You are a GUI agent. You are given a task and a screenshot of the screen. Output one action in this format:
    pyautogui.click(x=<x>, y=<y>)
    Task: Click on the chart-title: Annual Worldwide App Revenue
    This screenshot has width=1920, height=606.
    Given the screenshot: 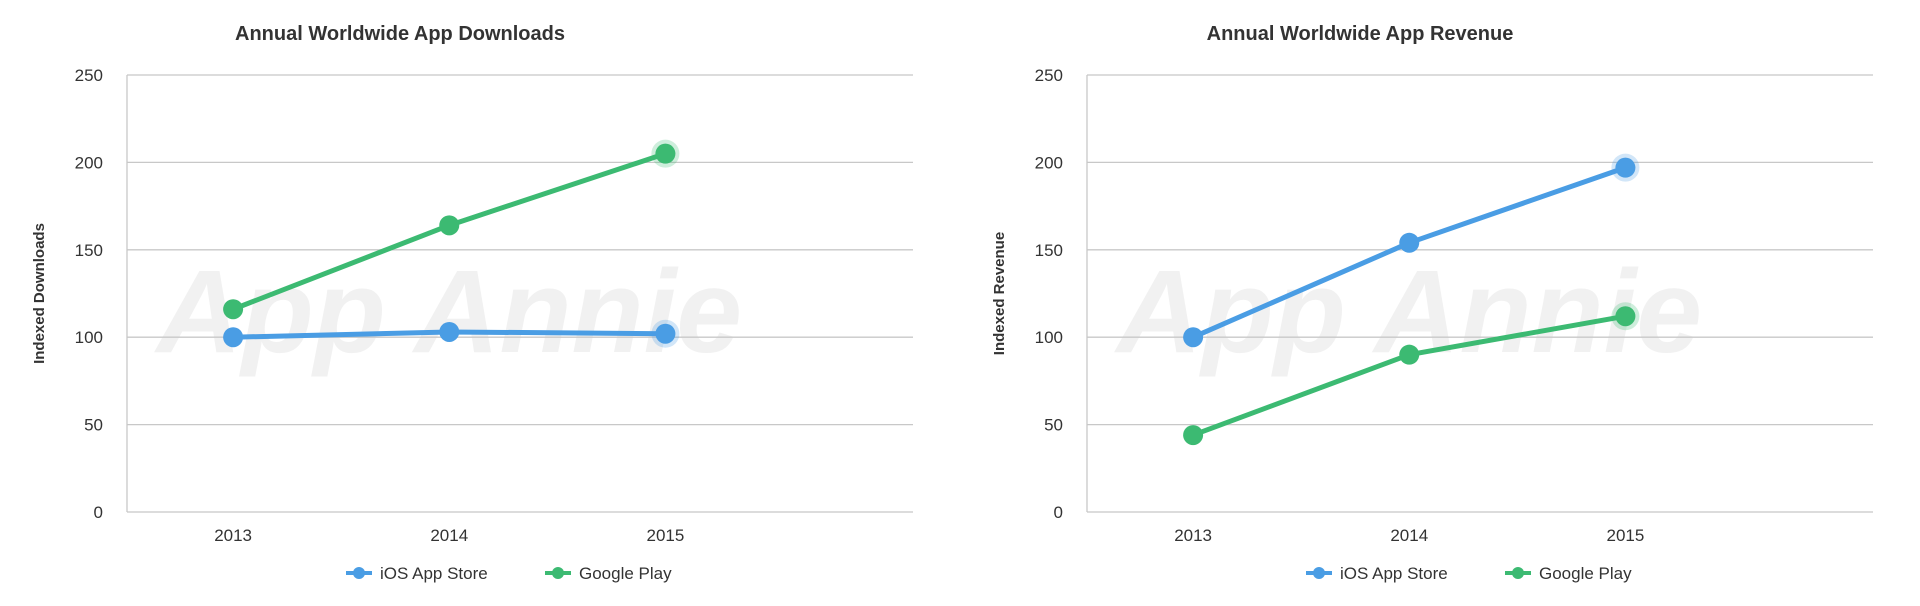 What is the action you would take?
    pyautogui.click(x=1360, y=34)
    